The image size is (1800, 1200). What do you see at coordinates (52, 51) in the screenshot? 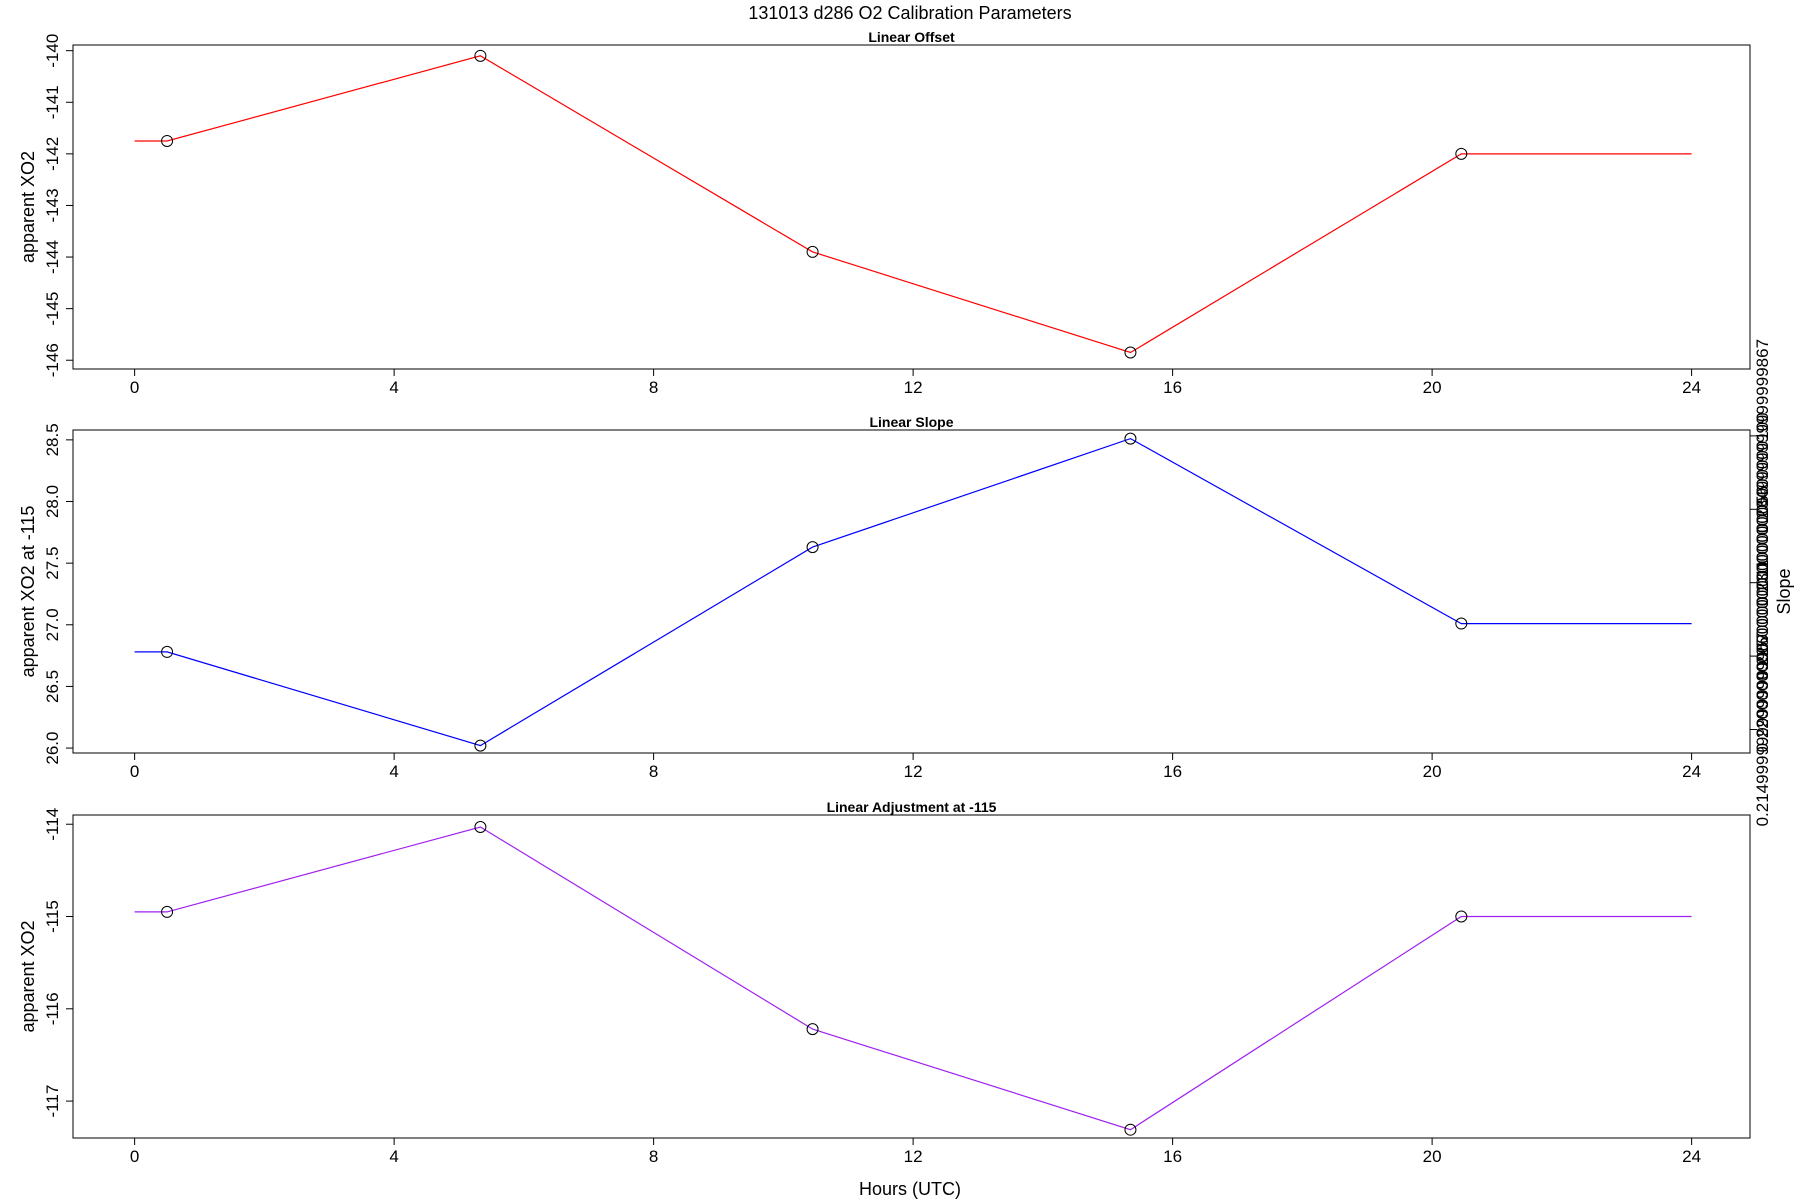
I see `y-tick-label: -140` at bounding box center [52, 51].